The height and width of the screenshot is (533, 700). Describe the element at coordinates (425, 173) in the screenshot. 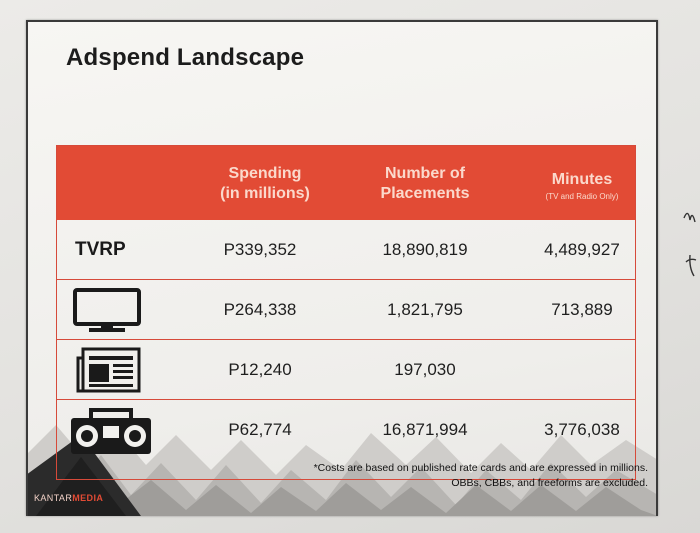

I see `header-placements-line1: Number of` at that location.